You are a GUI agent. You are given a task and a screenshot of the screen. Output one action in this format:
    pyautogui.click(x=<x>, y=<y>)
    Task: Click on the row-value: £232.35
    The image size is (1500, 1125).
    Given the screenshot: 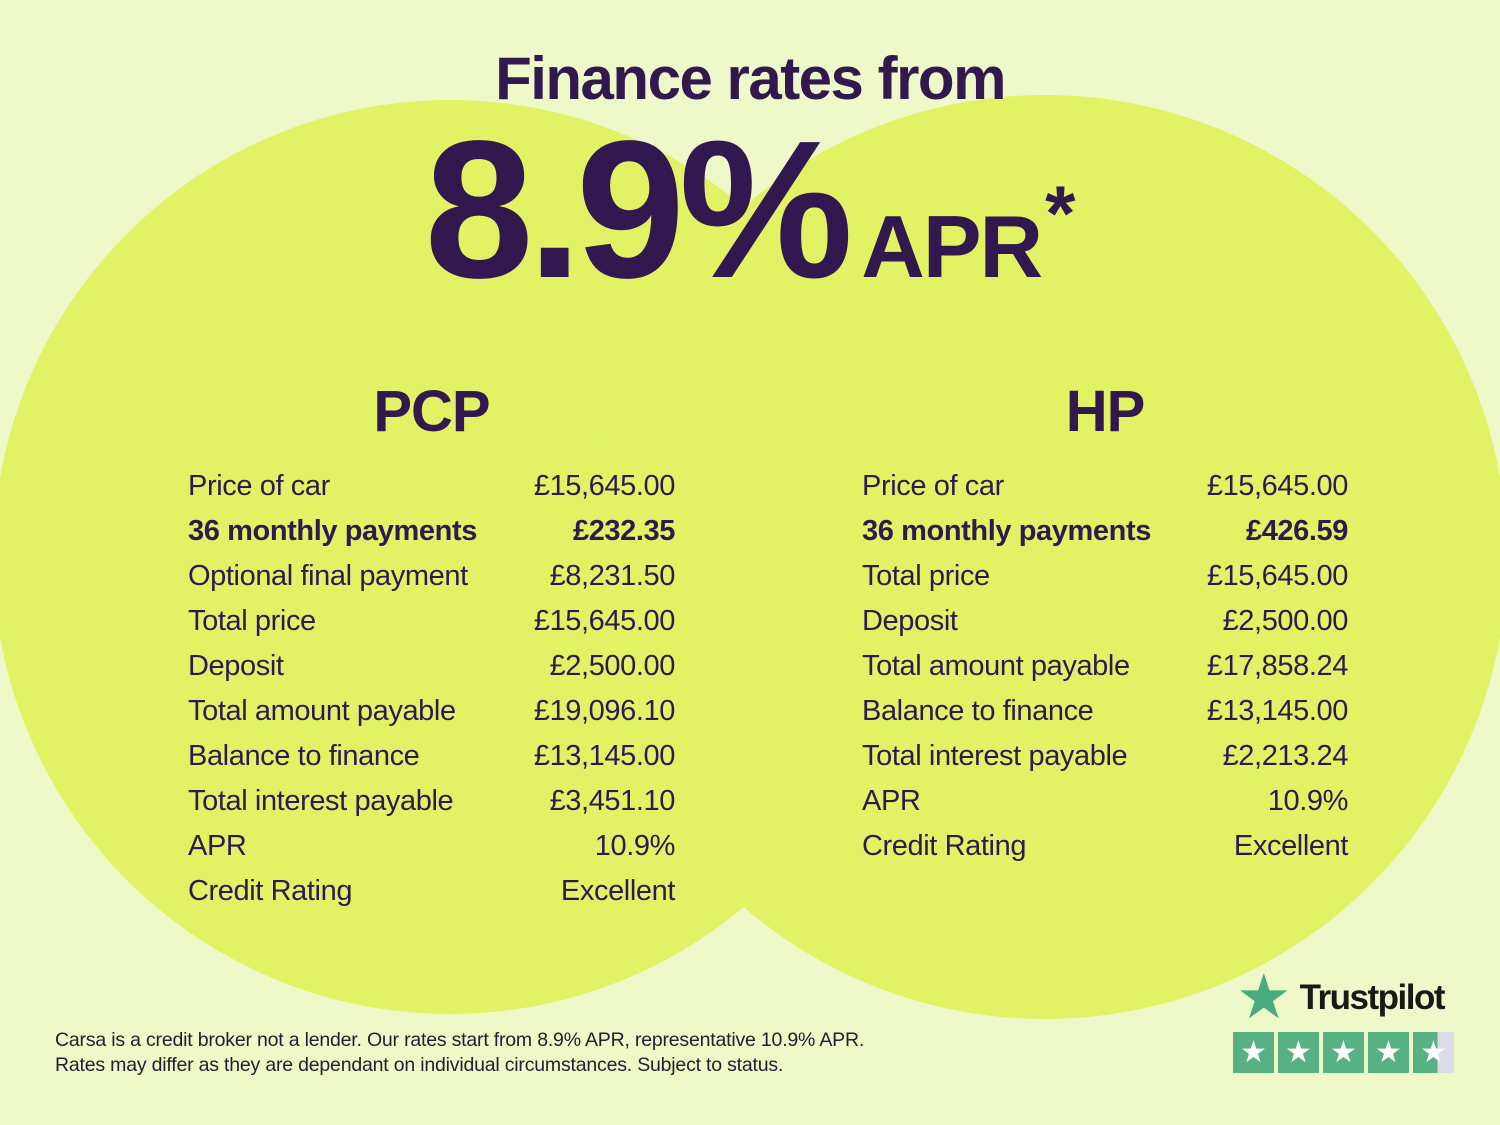 What is the action you would take?
    pyautogui.click(x=623, y=531)
    